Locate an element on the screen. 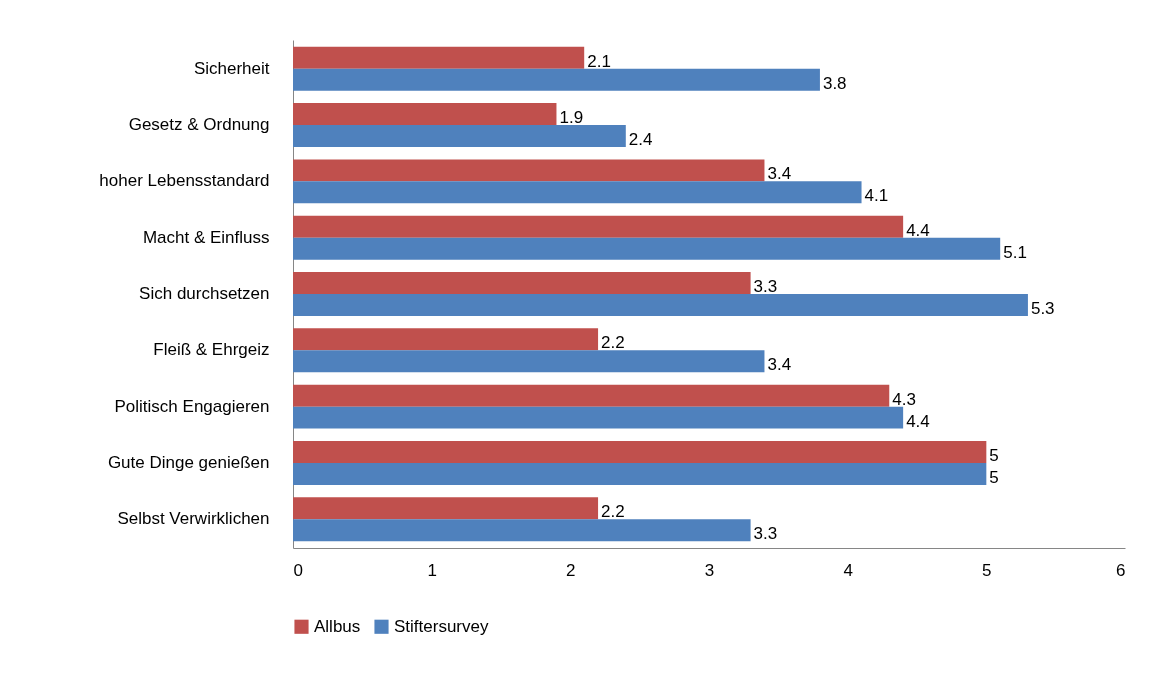 Image resolution: width=1150 pixels, height=677 pixels. x-tick-label: 1 is located at coordinates (432, 570).